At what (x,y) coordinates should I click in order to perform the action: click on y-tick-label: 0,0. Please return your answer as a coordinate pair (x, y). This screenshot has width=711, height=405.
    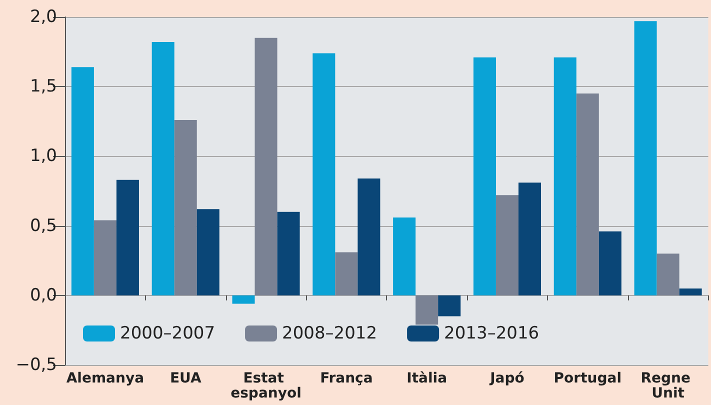
    Looking at the image, I should click on (43, 295).